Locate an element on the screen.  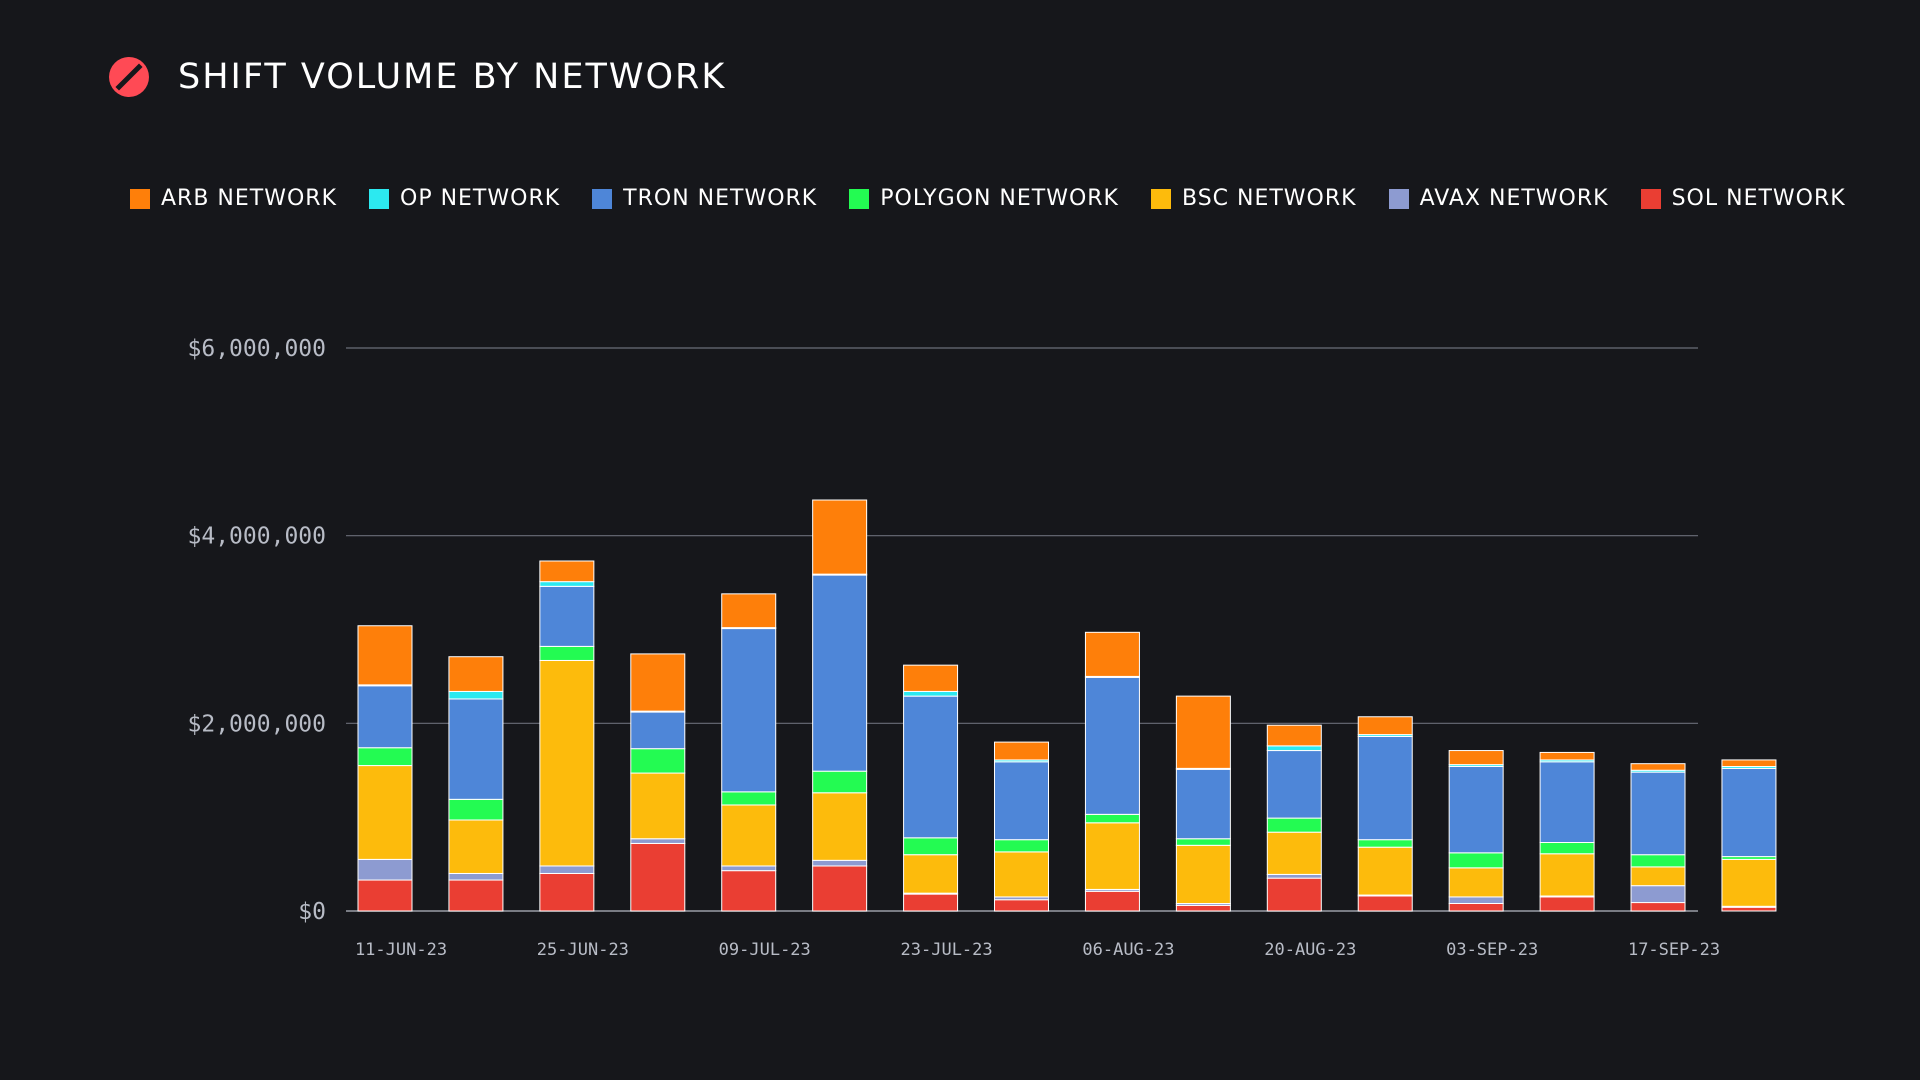
legend-item-sol: SOL NETWORK is located at coordinates (1743, 198).